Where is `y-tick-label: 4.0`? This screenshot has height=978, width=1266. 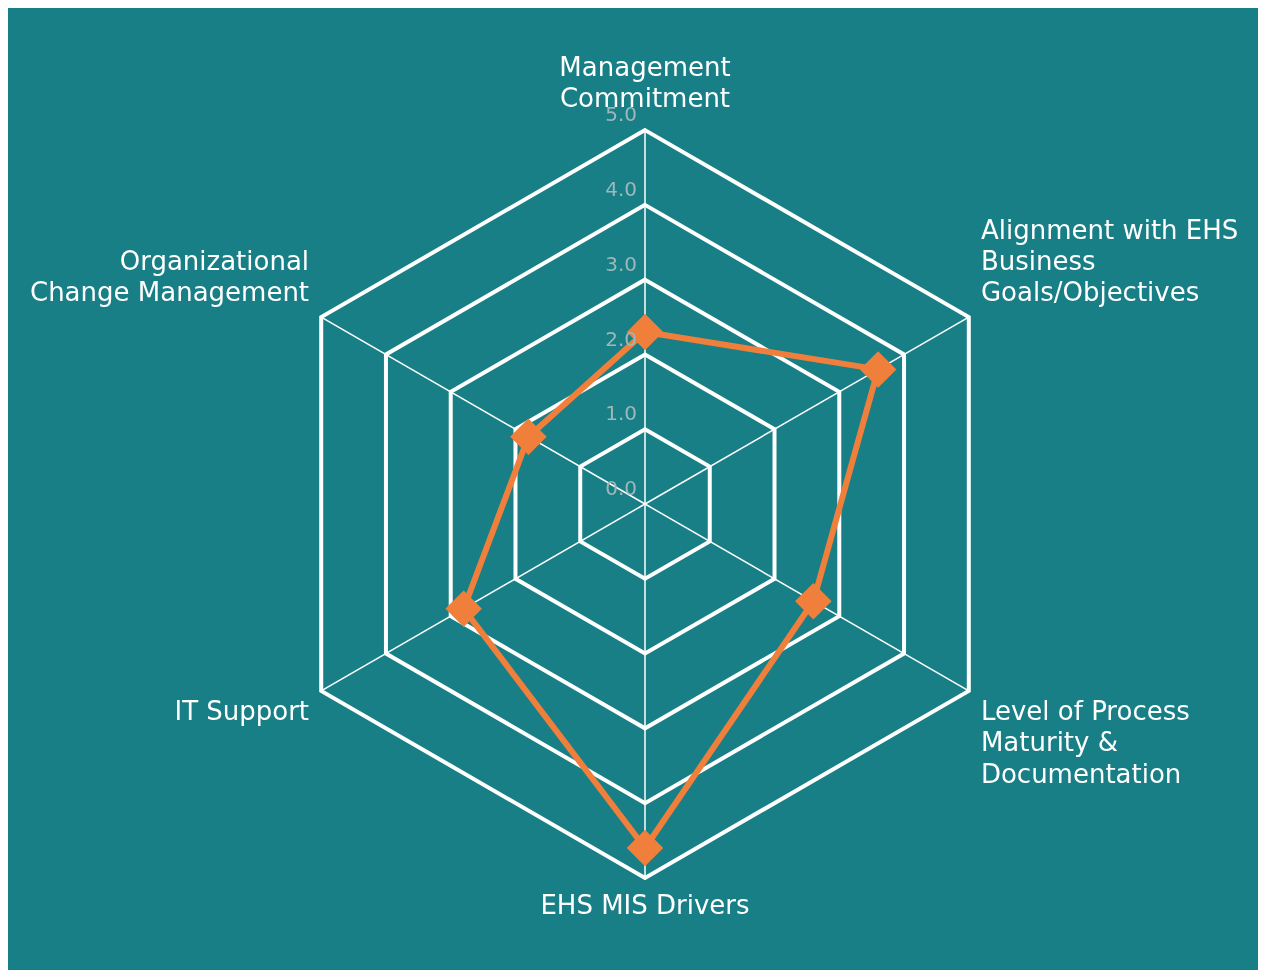
y-tick-label: 4.0 is located at coordinates (621, 189).